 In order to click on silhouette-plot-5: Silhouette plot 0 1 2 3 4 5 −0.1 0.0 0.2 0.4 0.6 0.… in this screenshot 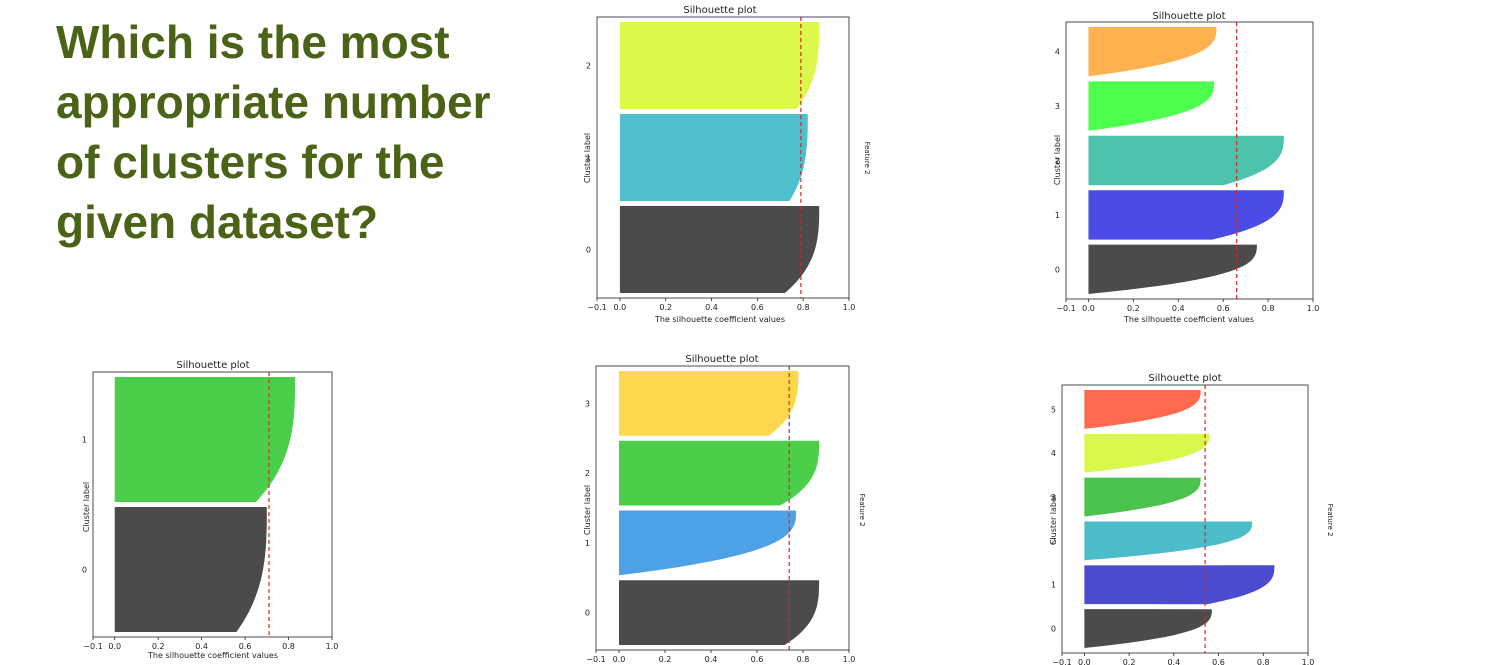, I will do `click(1191, 519)`.